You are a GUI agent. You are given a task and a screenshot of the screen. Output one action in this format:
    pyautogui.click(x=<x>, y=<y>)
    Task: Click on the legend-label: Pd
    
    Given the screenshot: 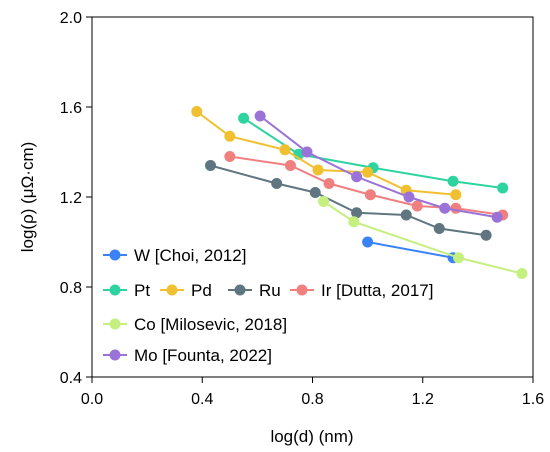 What is the action you would take?
    pyautogui.click(x=201, y=290)
    